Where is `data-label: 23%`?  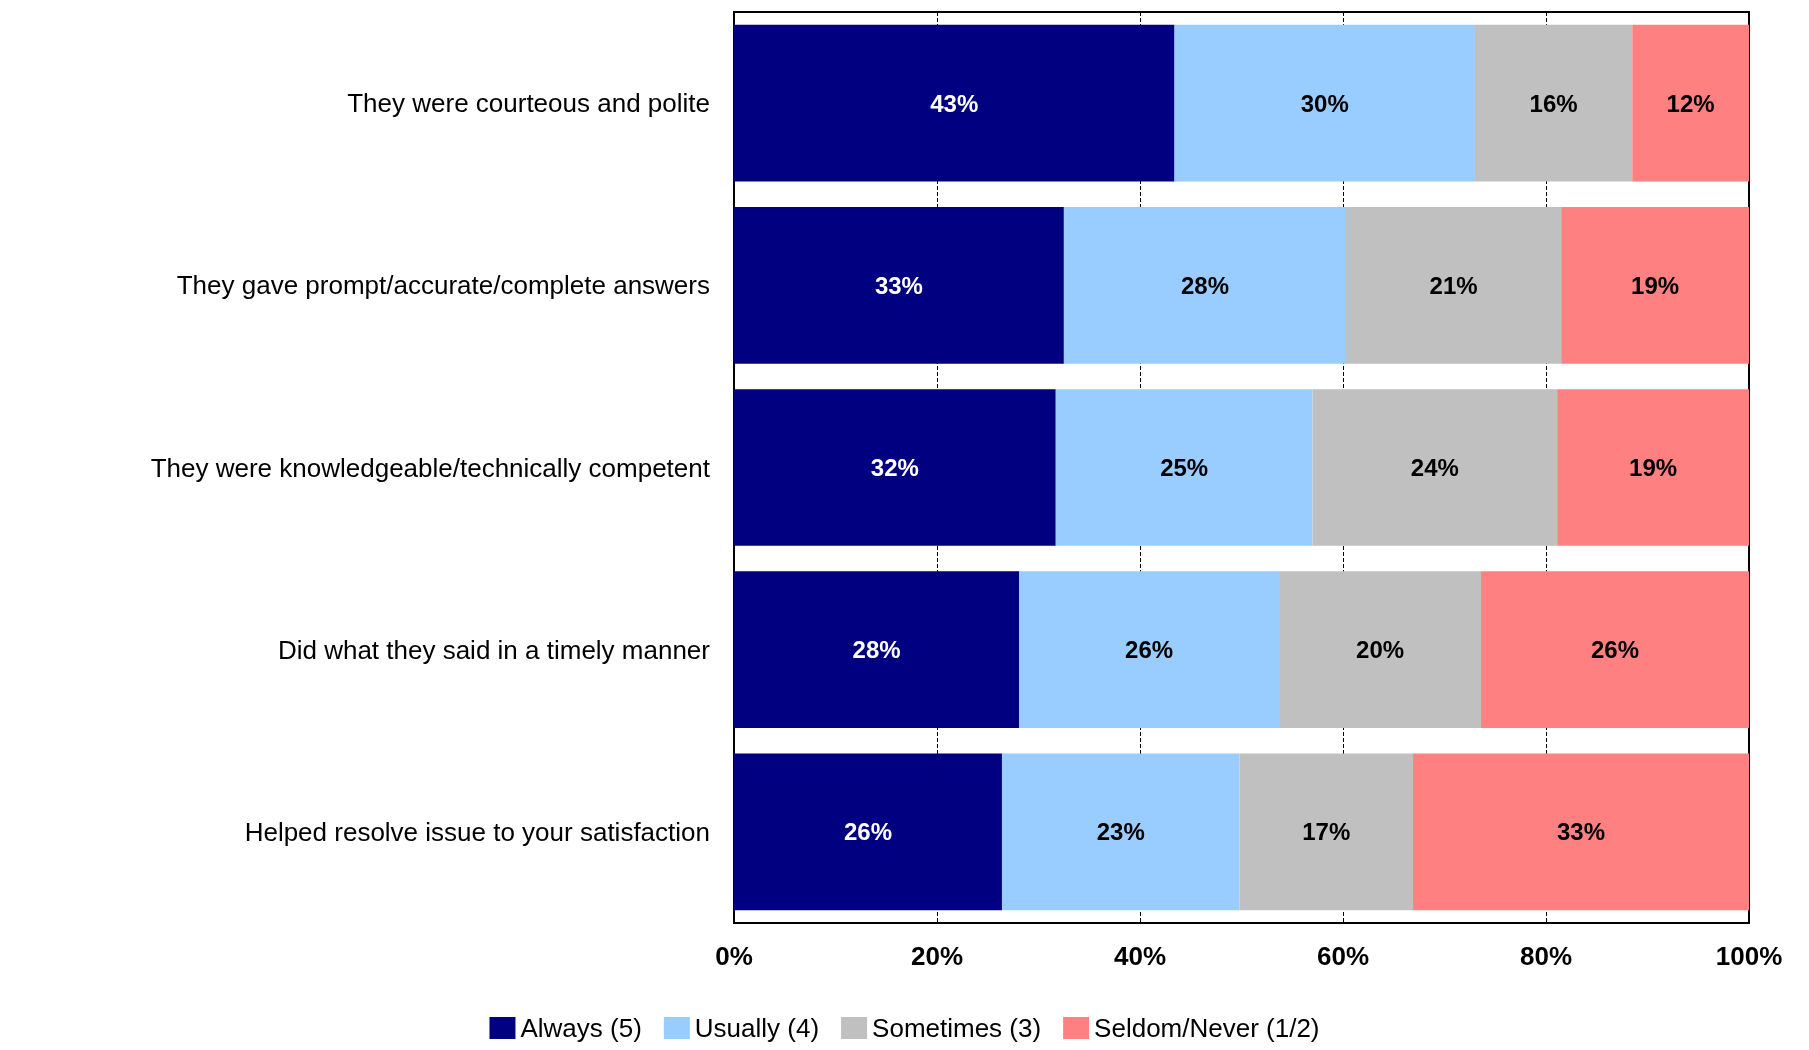 data-label: 23% is located at coordinates (1120, 832).